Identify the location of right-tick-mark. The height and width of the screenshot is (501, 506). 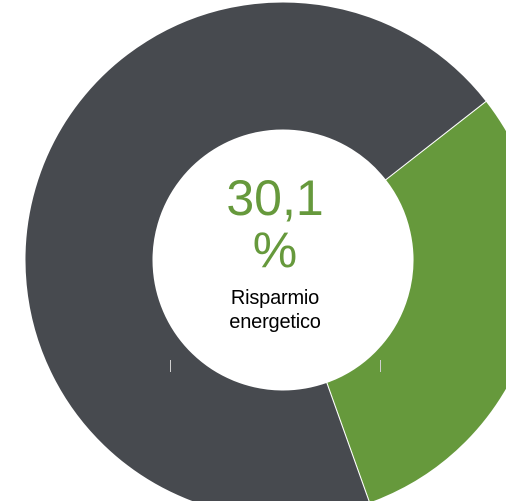
(380, 366).